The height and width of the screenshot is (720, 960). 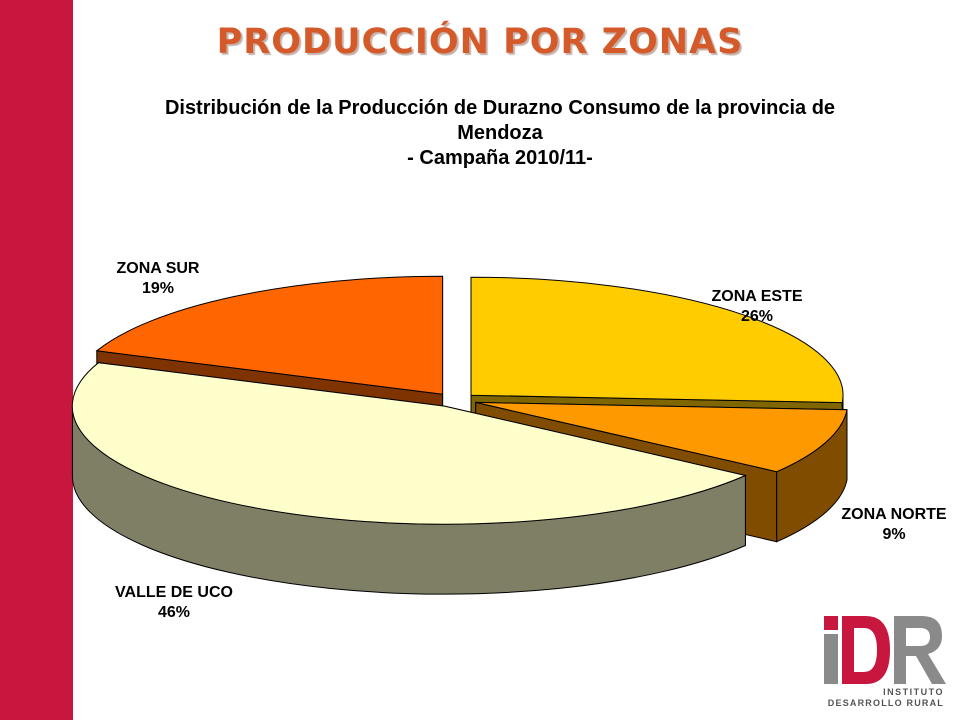 I want to click on slice-name-zona-este: ZONA ESTE, so click(x=757, y=296).